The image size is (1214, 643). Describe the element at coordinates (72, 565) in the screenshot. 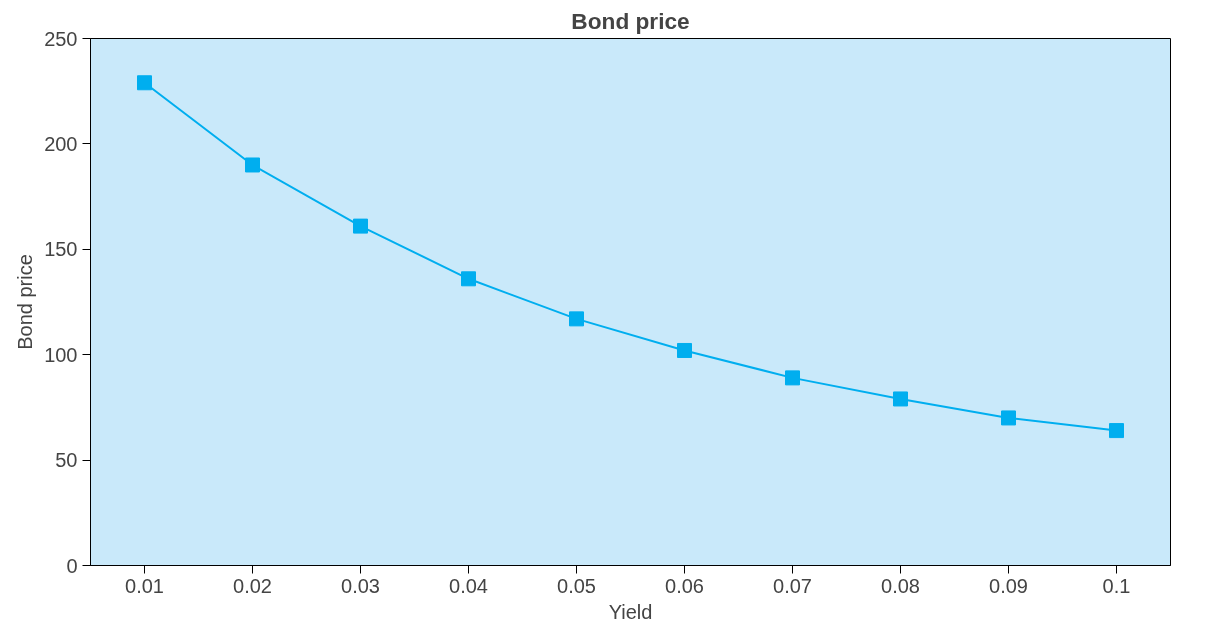

I see `y-tick-label: 0` at that location.